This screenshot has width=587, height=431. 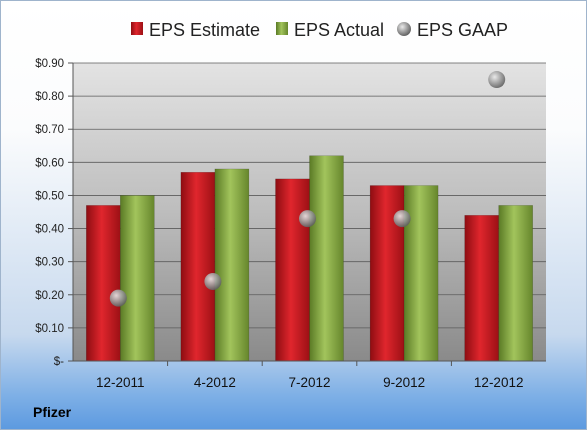 What do you see at coordinates (49, 130) in the screenshot?
I see `y-tick-label: $0.70` at bounding box center [49, 130].